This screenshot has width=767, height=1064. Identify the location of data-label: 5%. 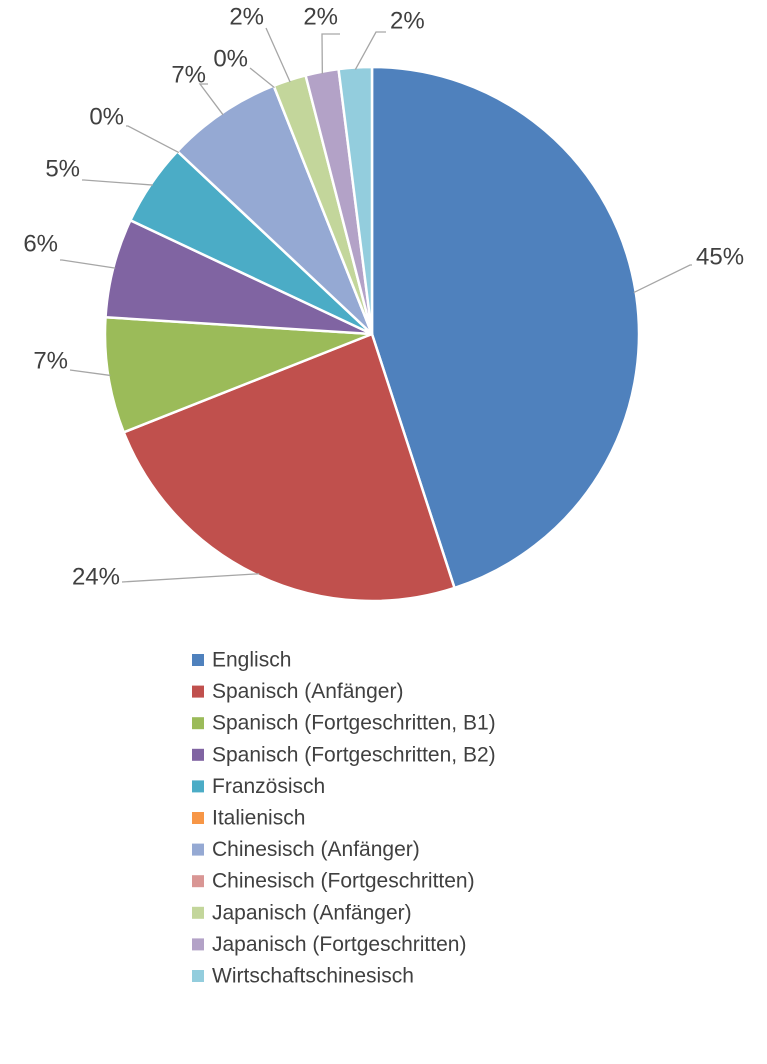
(62, 168).